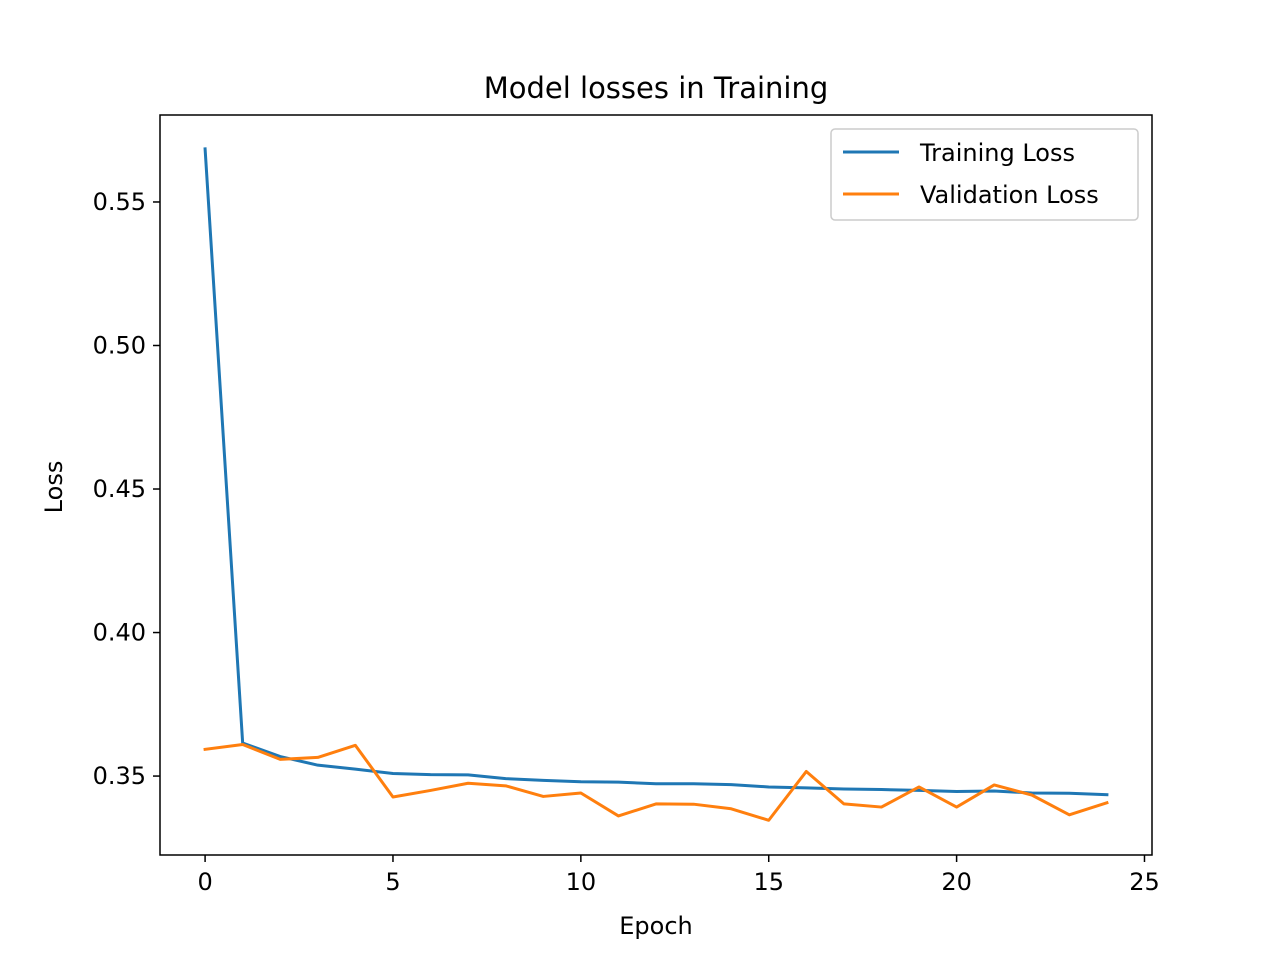 The image size is (1280, 964). I want to click on legend-label-validation-loss: Validation Loss, so click(1009, 195).